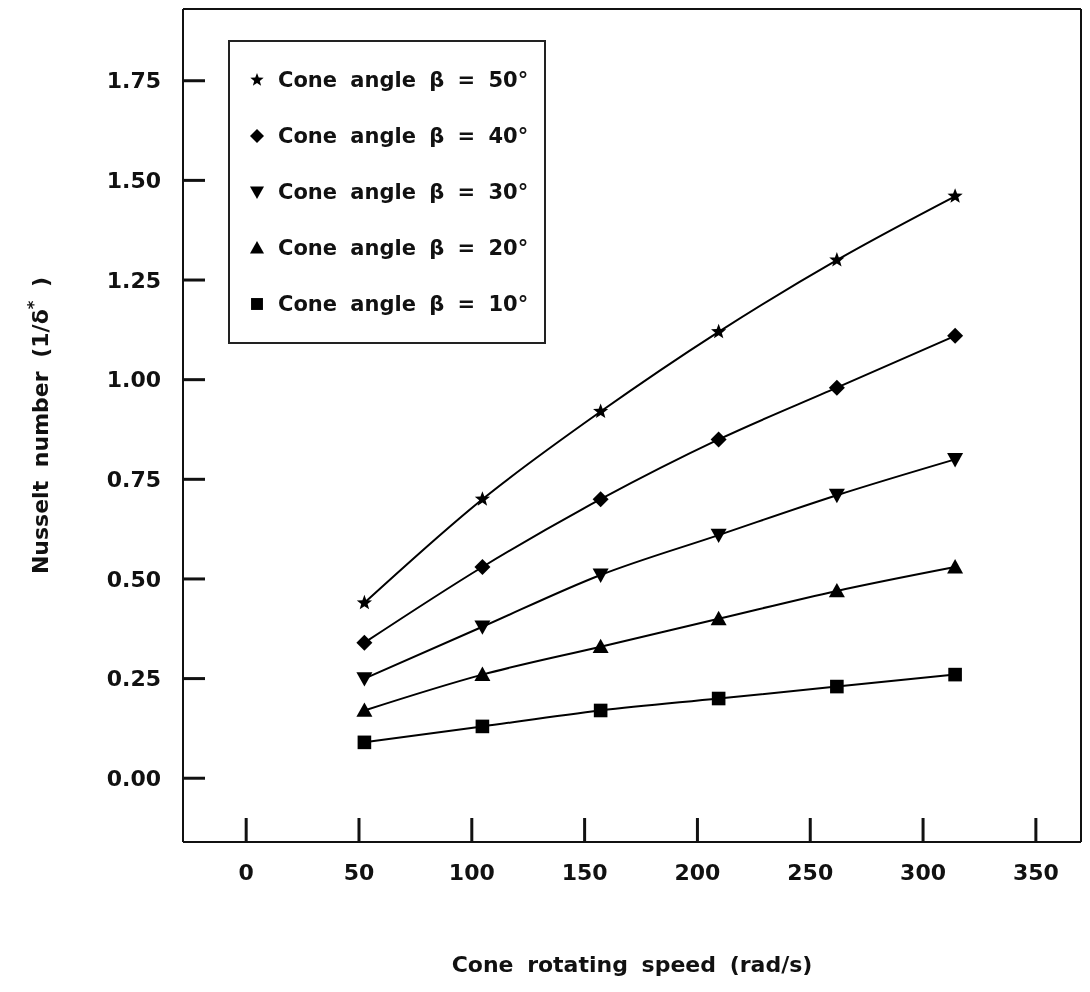 Image resolution: width=1090 pixels, height=992 pixels. Describe the element at coordinates (133, 380) in the screenshot. I see `y-tick-label: 1.00` at that location.